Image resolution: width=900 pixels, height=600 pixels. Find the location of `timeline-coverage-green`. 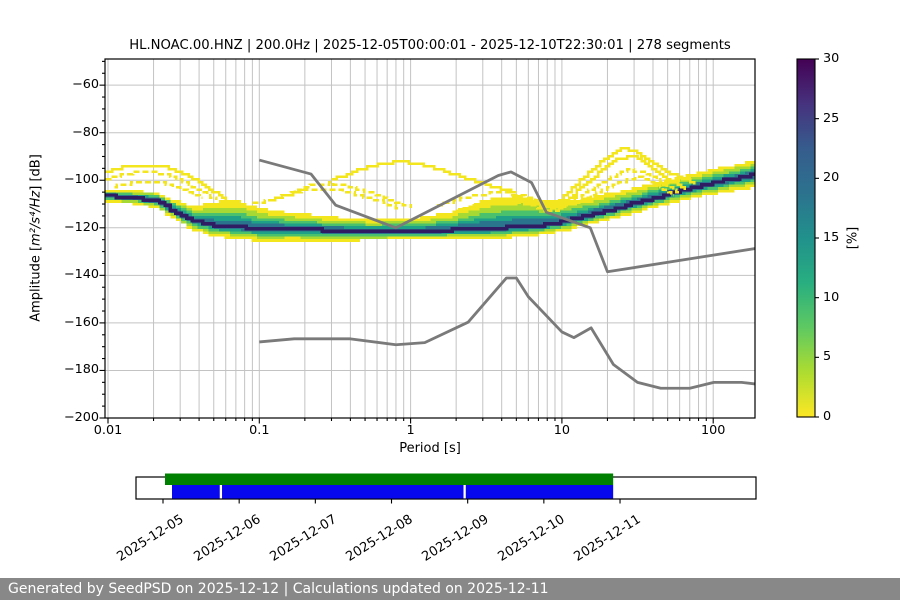

timeline-coverage-green is located at coordinates (389, 479).